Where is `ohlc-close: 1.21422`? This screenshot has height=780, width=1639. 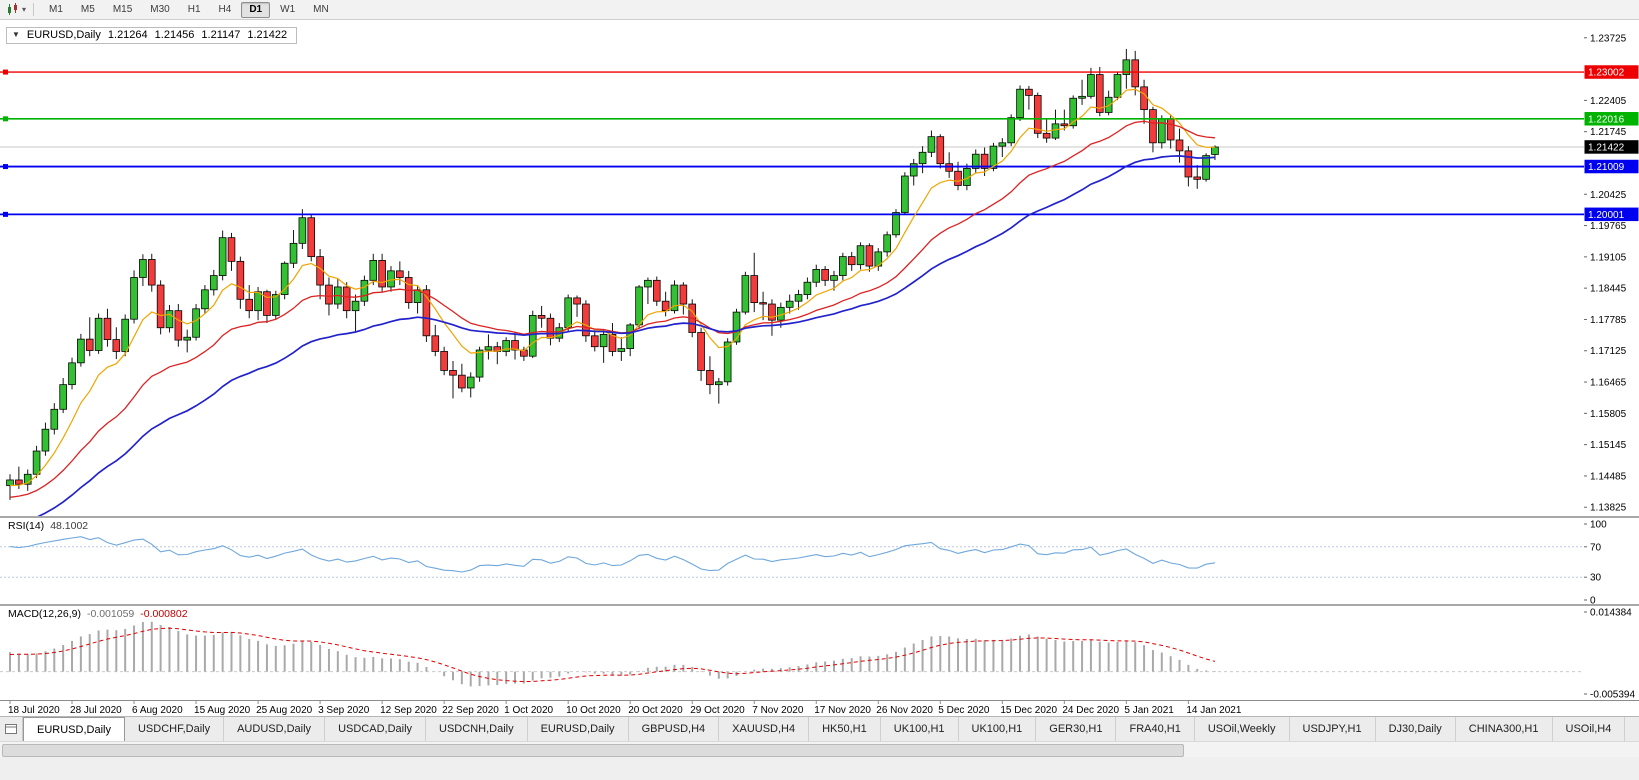
ohlc-close: 1.21422 is located at coordinates (267, 35).